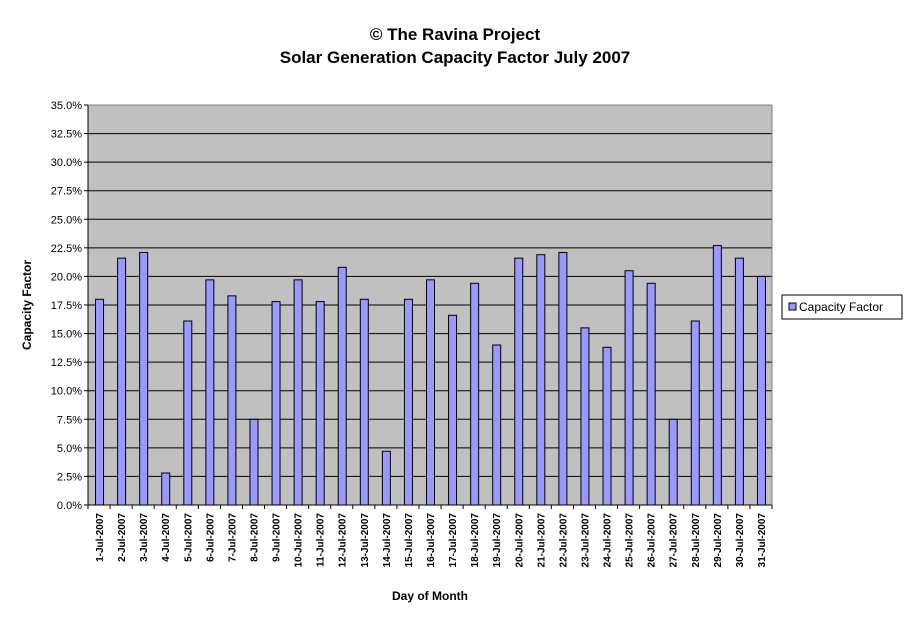 This screenshot has height=623, width=911. What do you see at coordinates (66, 192) in the screenshot?
I see `y-tick-label: 27.5%` at bounding box center [66, 192].